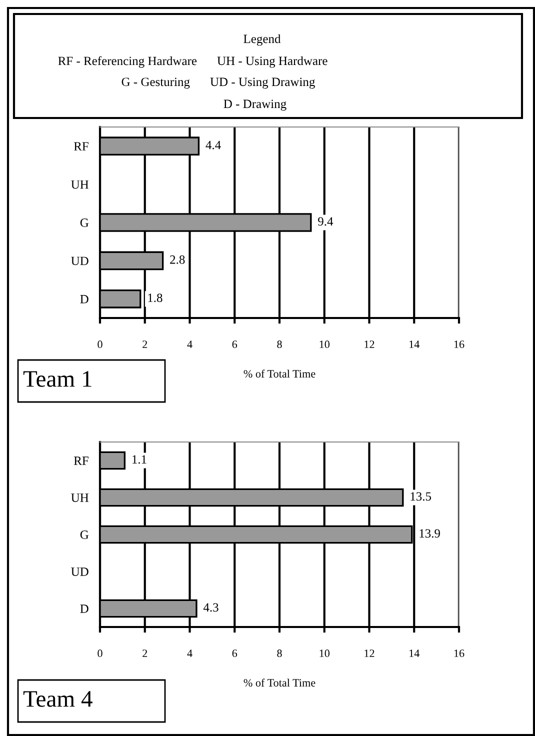 Image resolution: width=535 pixels, height=736 pixels. Describe the element at coordinates (326, 221) in the screenshot. I see `data-label: 9.4` at that location.